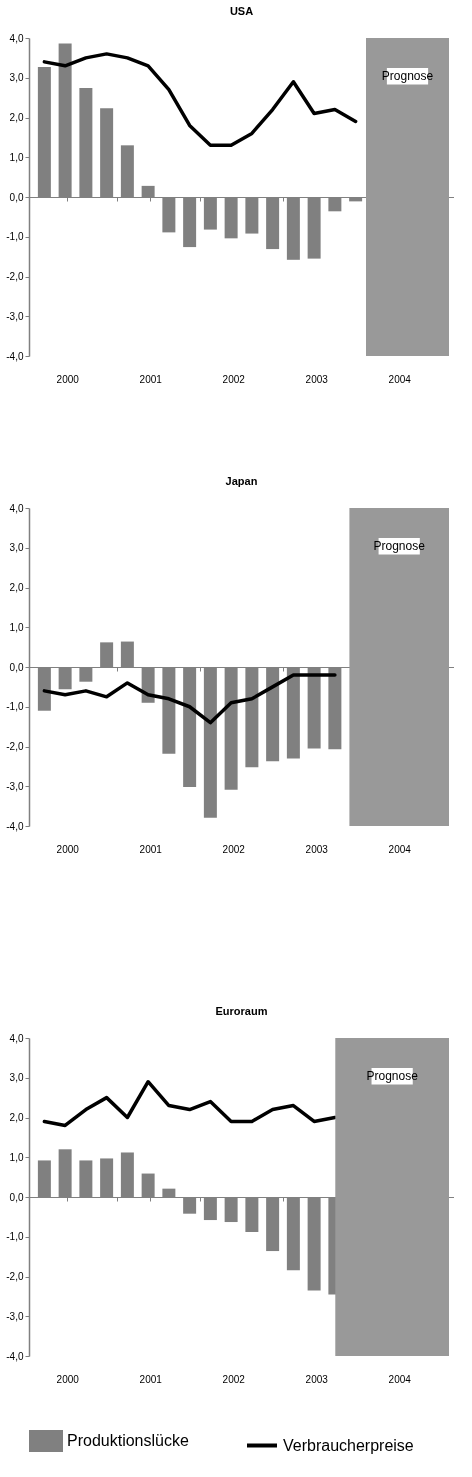 The height and width of the screenshot is (1477, 472). Describe the element at coordinates (128, 1440) in the screenshot. I see `legend-label: Produktionslücke` at that location.